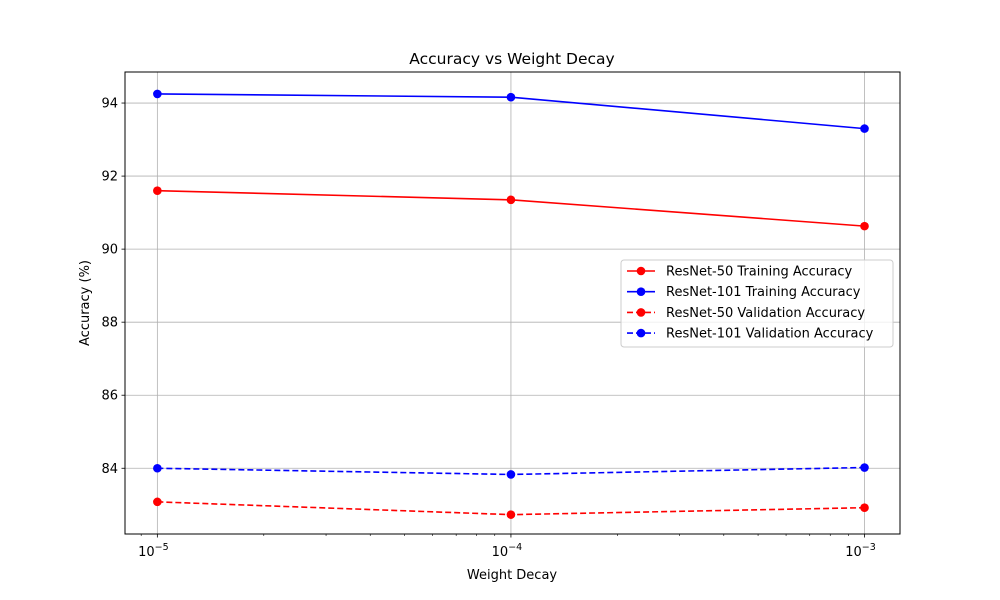 The height and width of the screenshot is (600, 1000). Describe the element at coordinates (109, 469) in the screenshot. I see `y-tick-label: 84` at that location.